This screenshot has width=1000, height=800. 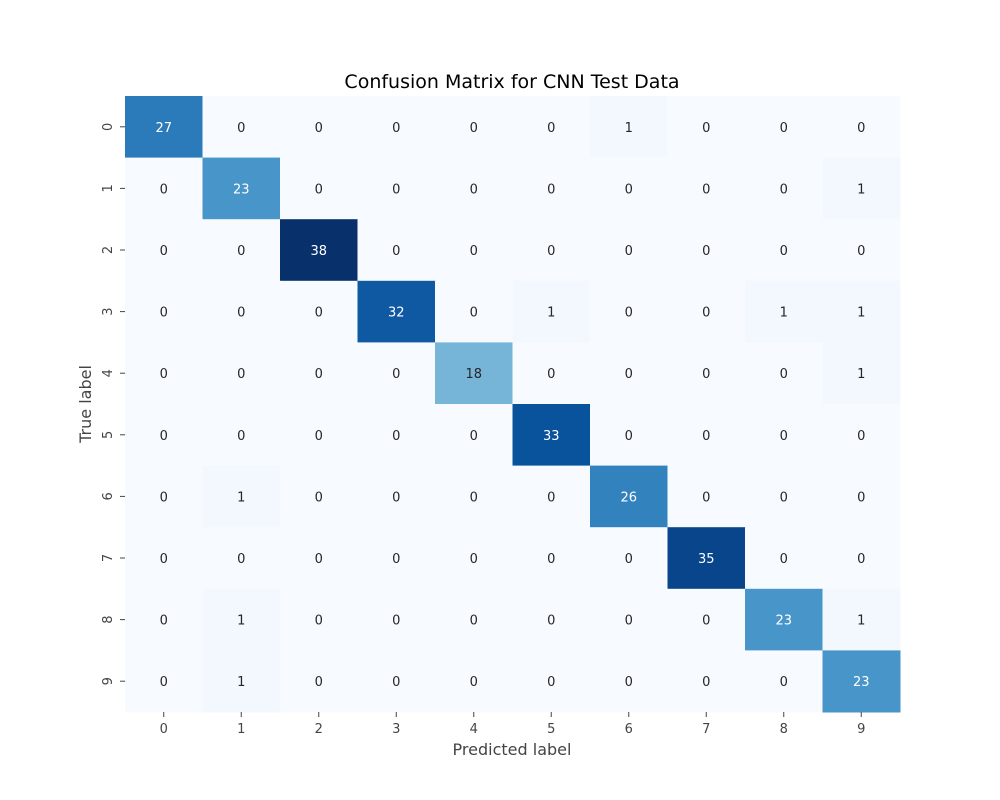 What do you see at coordinates (396, 729) in the screenshot?
I see `x-tick-label: 3` at bounding box center [396, 729].